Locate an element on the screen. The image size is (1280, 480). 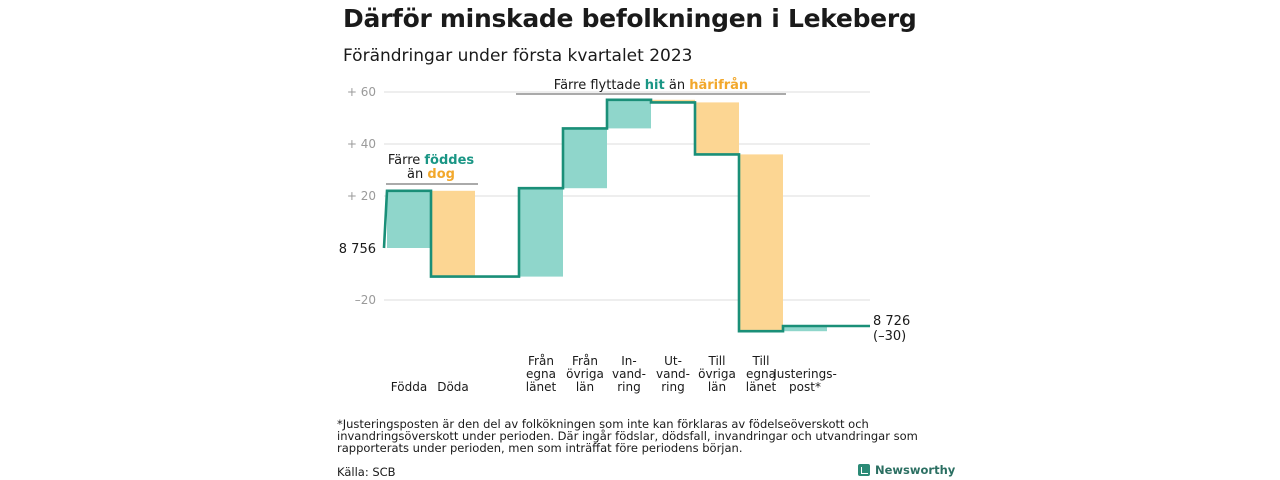
annotation-births-line2: än dog is located at coordinates (431, 174).